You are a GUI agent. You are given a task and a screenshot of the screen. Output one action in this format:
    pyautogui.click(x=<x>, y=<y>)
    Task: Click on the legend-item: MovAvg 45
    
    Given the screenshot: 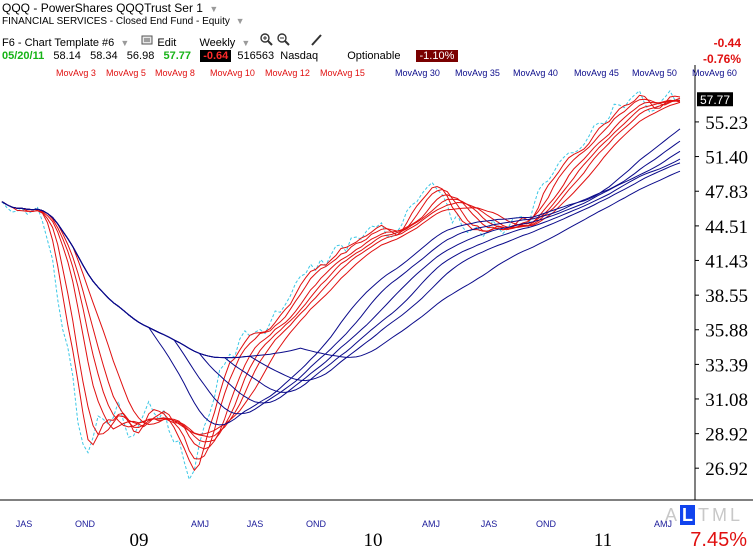 What is the action you would take?
    pyautogui.click(x=596, y=73)
    